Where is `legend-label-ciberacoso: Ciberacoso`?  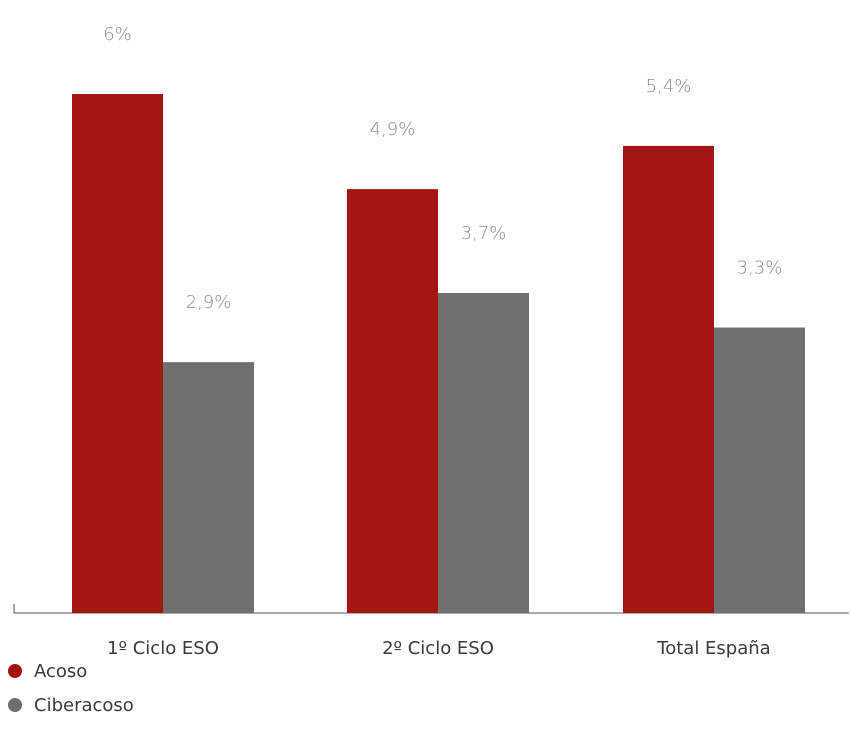
legend-label-ciberacoso: Ciberacoso is located at coordinates (84, 705).